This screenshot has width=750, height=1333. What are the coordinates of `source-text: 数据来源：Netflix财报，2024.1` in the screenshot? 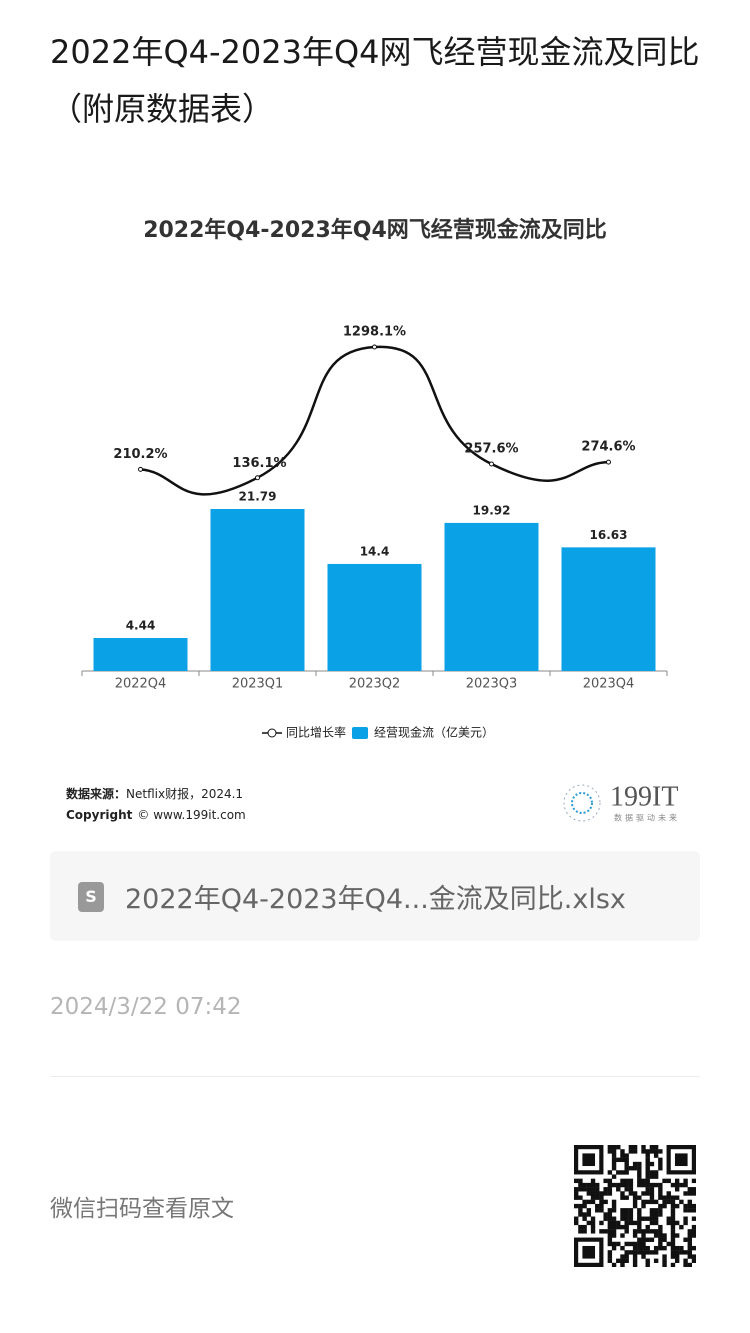 It's located at (154, 793).